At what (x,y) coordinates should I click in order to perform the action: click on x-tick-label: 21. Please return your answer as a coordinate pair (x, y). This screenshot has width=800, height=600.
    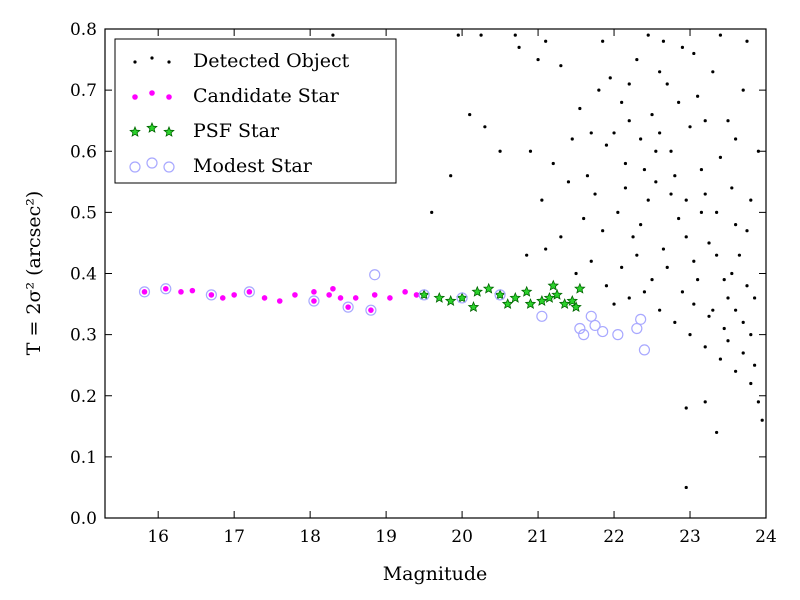
    Looking at the image, I should click on (538, 537).